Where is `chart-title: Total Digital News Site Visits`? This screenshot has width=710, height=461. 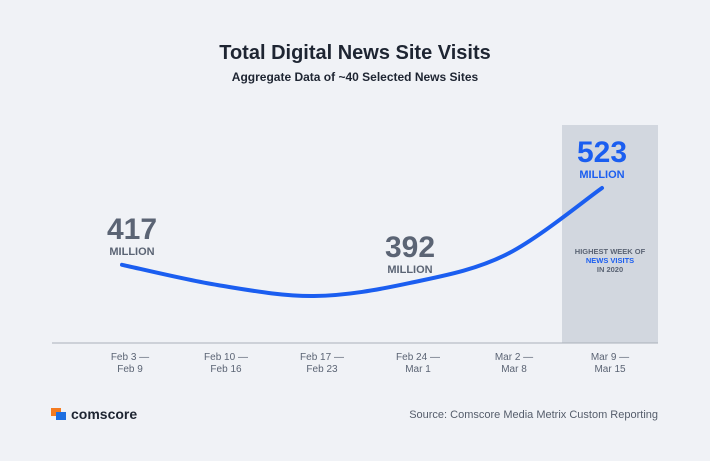
chart-title: Total Digital News Site Visits is located at coordinates (355, 53).